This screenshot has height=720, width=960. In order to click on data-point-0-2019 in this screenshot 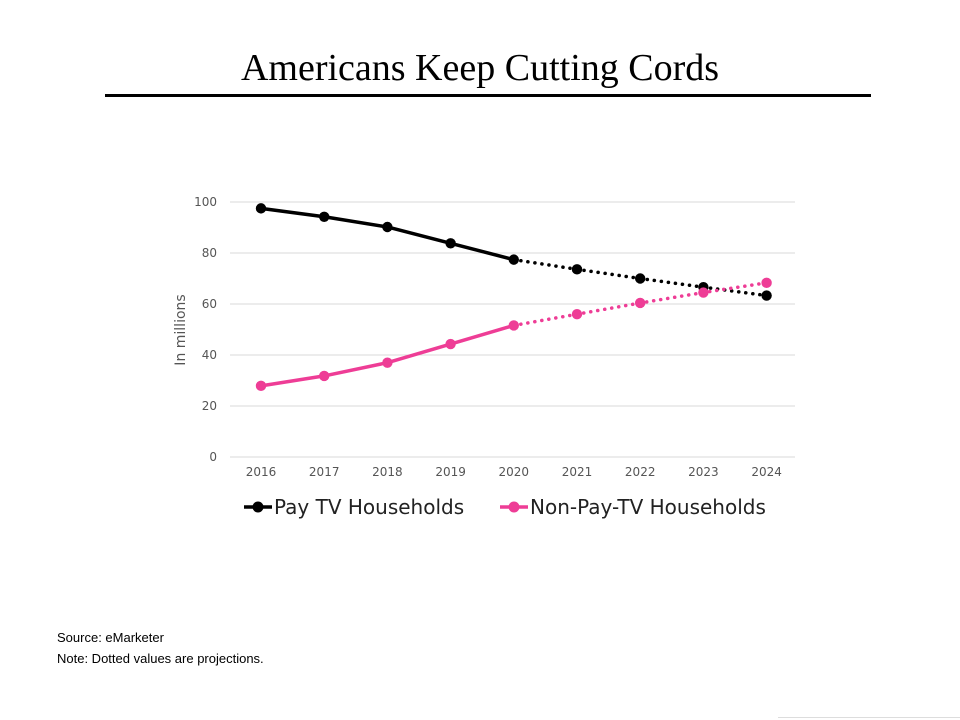, I will do `click(450, 243)`.